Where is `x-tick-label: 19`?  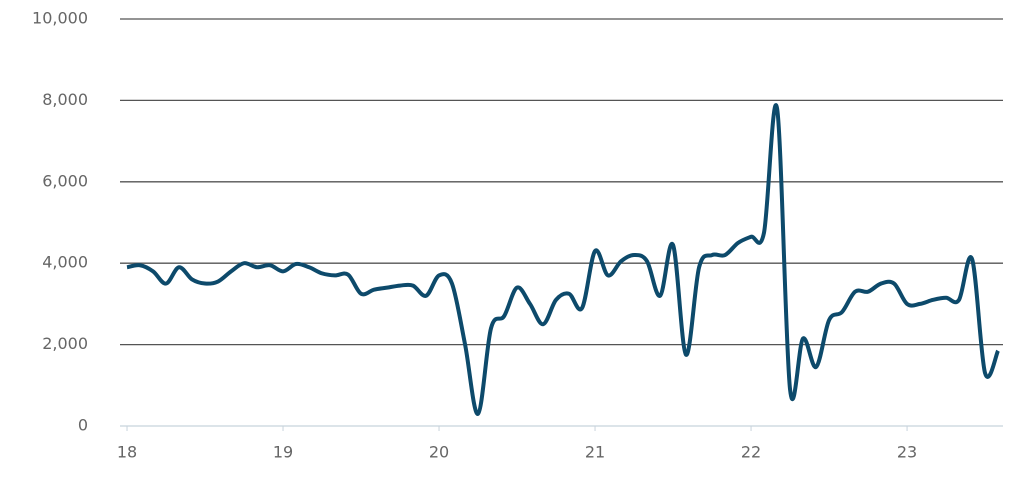
x-tick-label: 19 is located at coordinates (283, 452).